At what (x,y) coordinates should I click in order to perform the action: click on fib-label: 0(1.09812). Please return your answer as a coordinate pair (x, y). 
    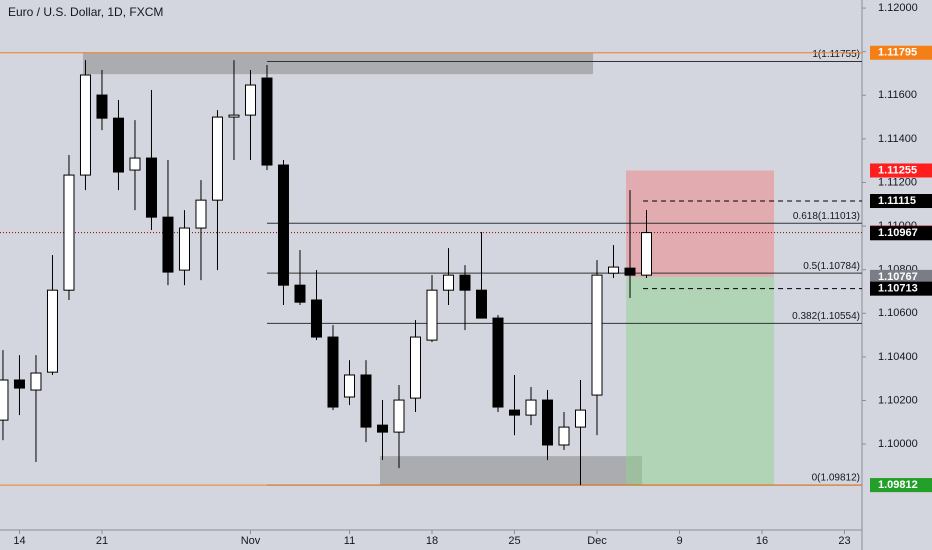
    Looking at the image, I should click on (836, 478).